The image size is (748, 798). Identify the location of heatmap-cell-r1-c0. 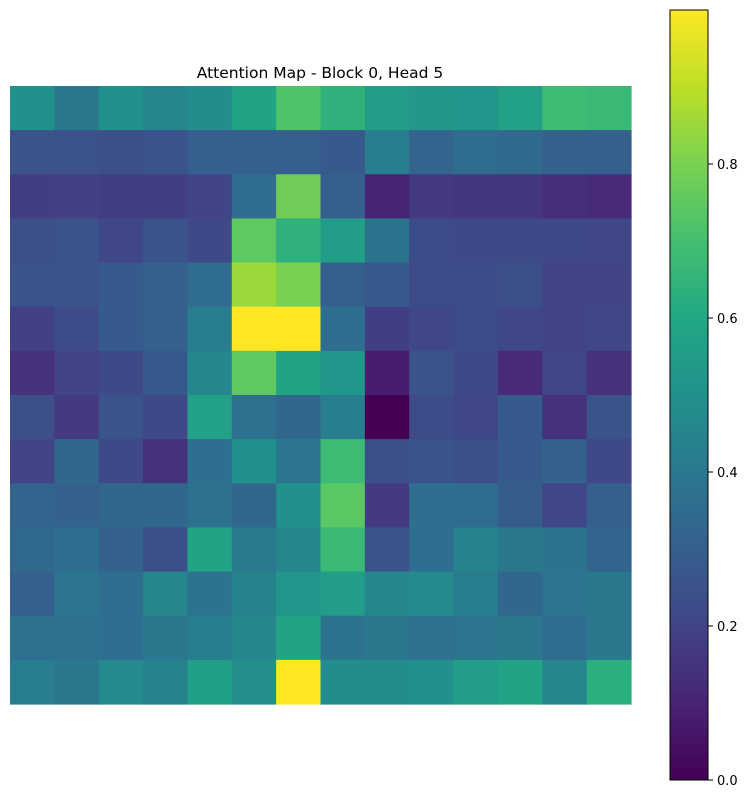
(32, 152).